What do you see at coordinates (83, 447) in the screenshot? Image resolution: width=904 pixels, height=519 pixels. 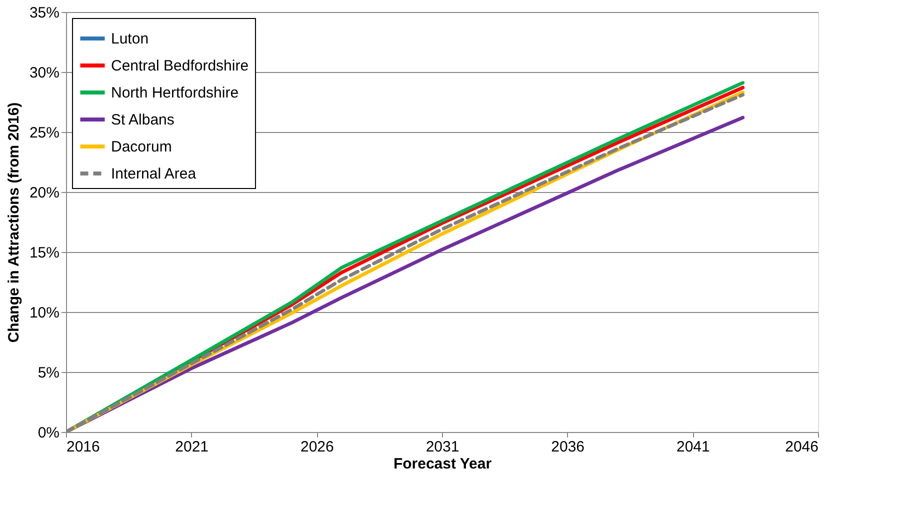 I see `x-tick-label: 2016` at bounding box center [83, 447].